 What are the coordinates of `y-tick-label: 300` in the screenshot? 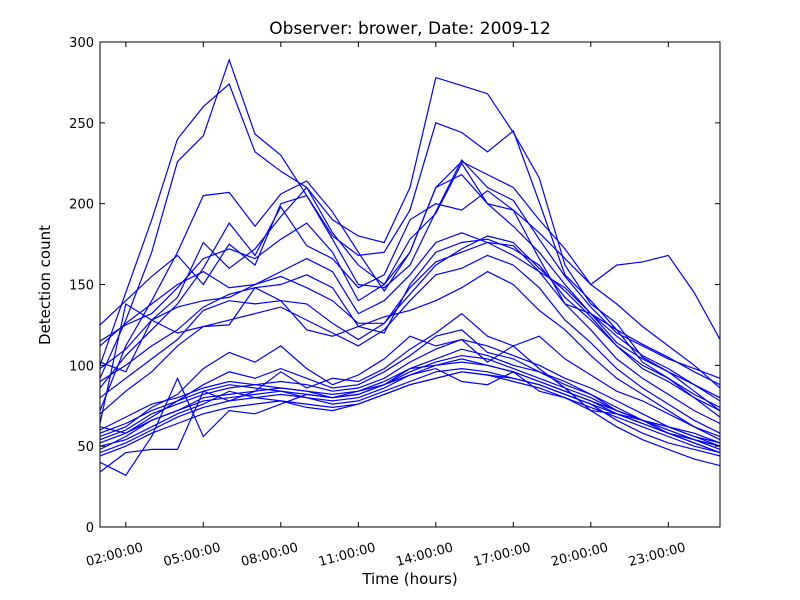 It's located at (81, 43).